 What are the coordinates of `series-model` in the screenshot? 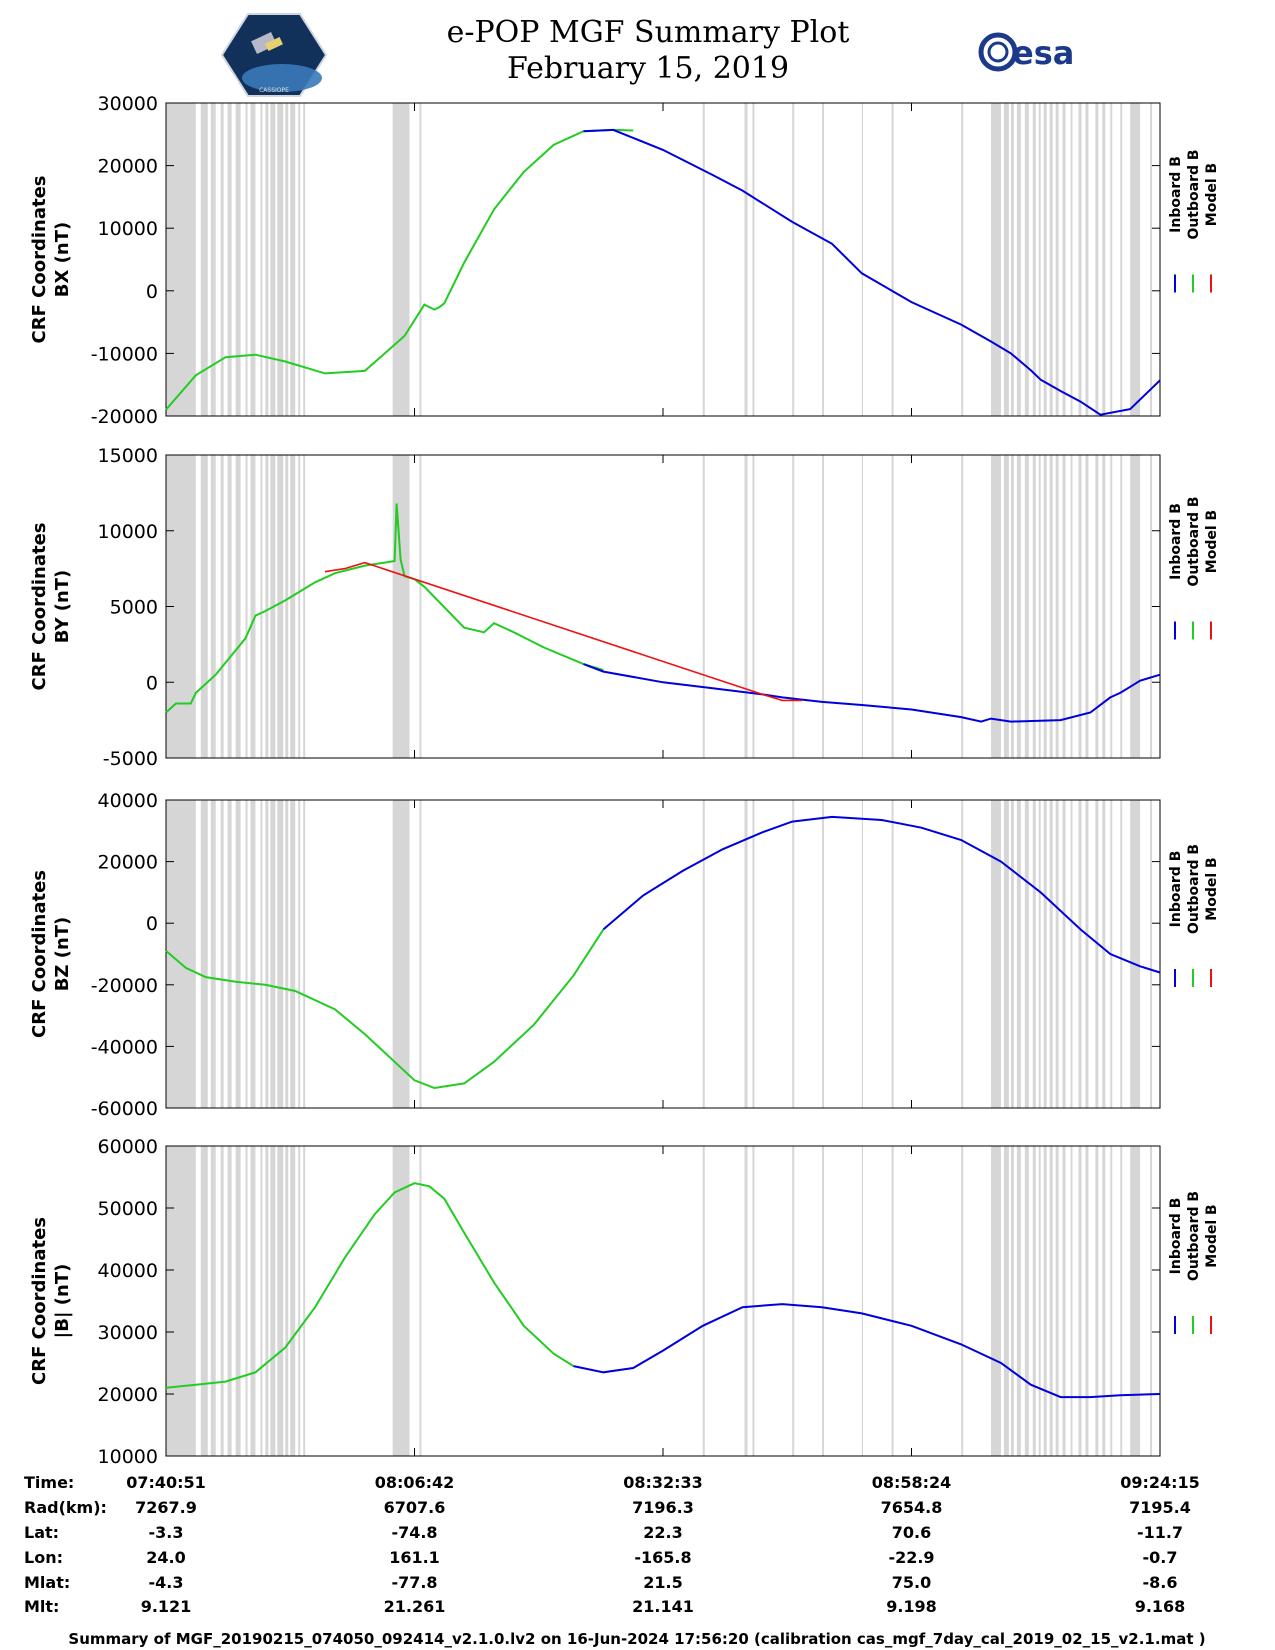 It's located at (563, 631).